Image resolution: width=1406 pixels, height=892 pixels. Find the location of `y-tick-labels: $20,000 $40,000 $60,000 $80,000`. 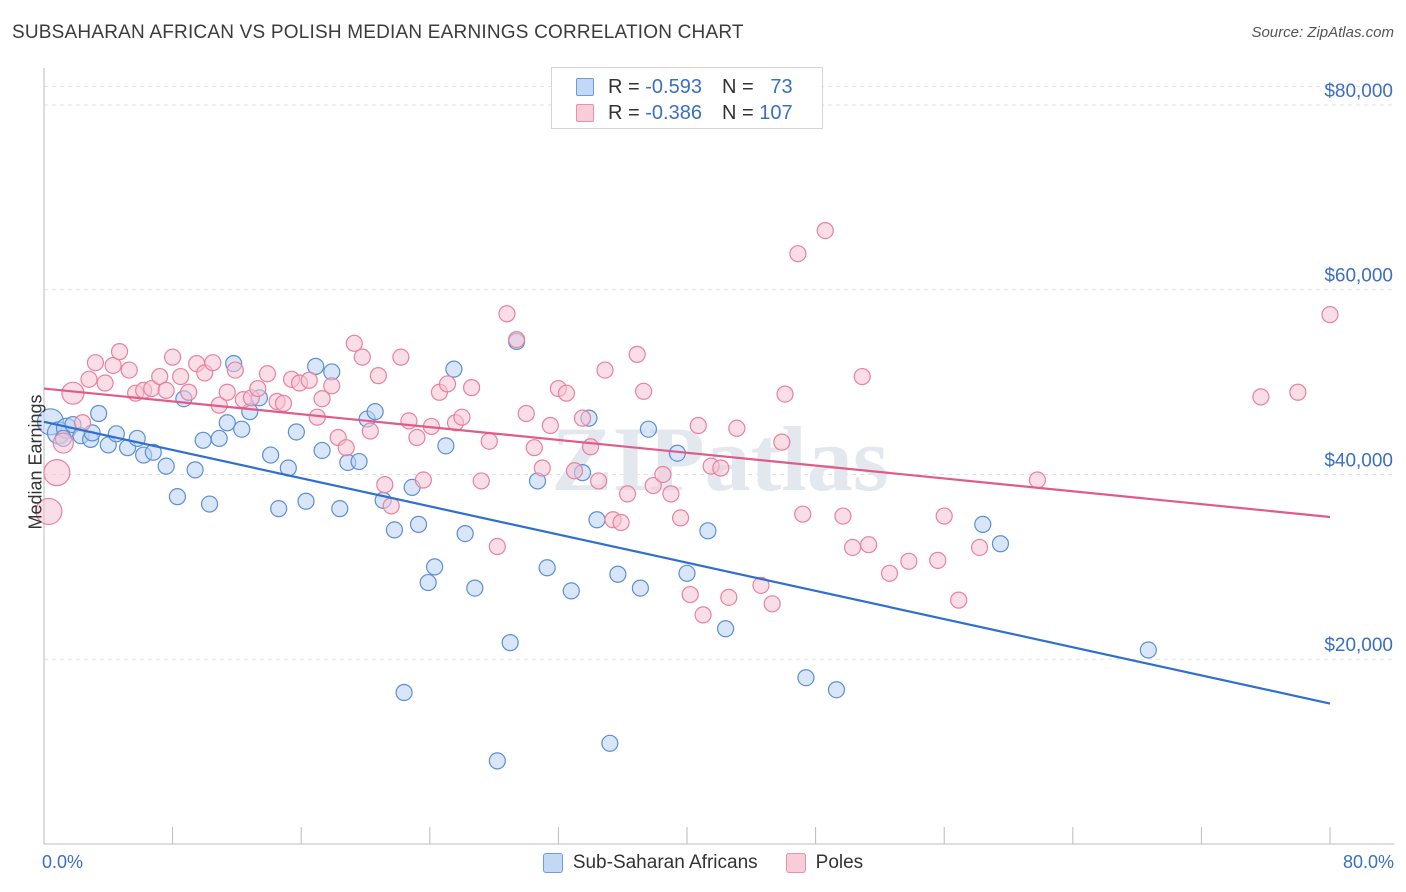

y-tick-labels: $20,000 $40,000 $60,000 $80,000 is located at coordinates (1358, 368).